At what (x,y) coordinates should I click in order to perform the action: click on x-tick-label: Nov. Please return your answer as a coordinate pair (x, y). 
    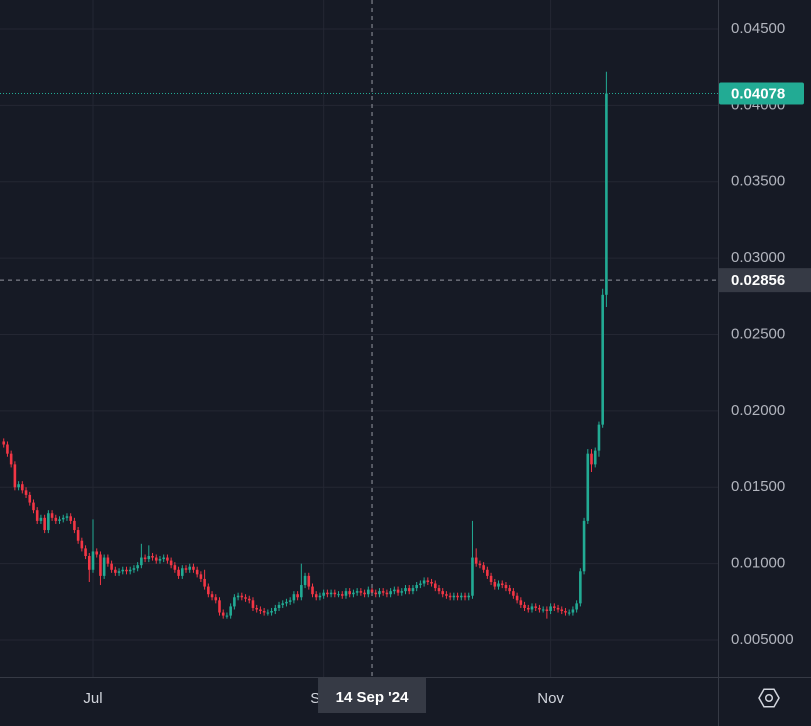
    Looking at the image, I should click on (550, 698).